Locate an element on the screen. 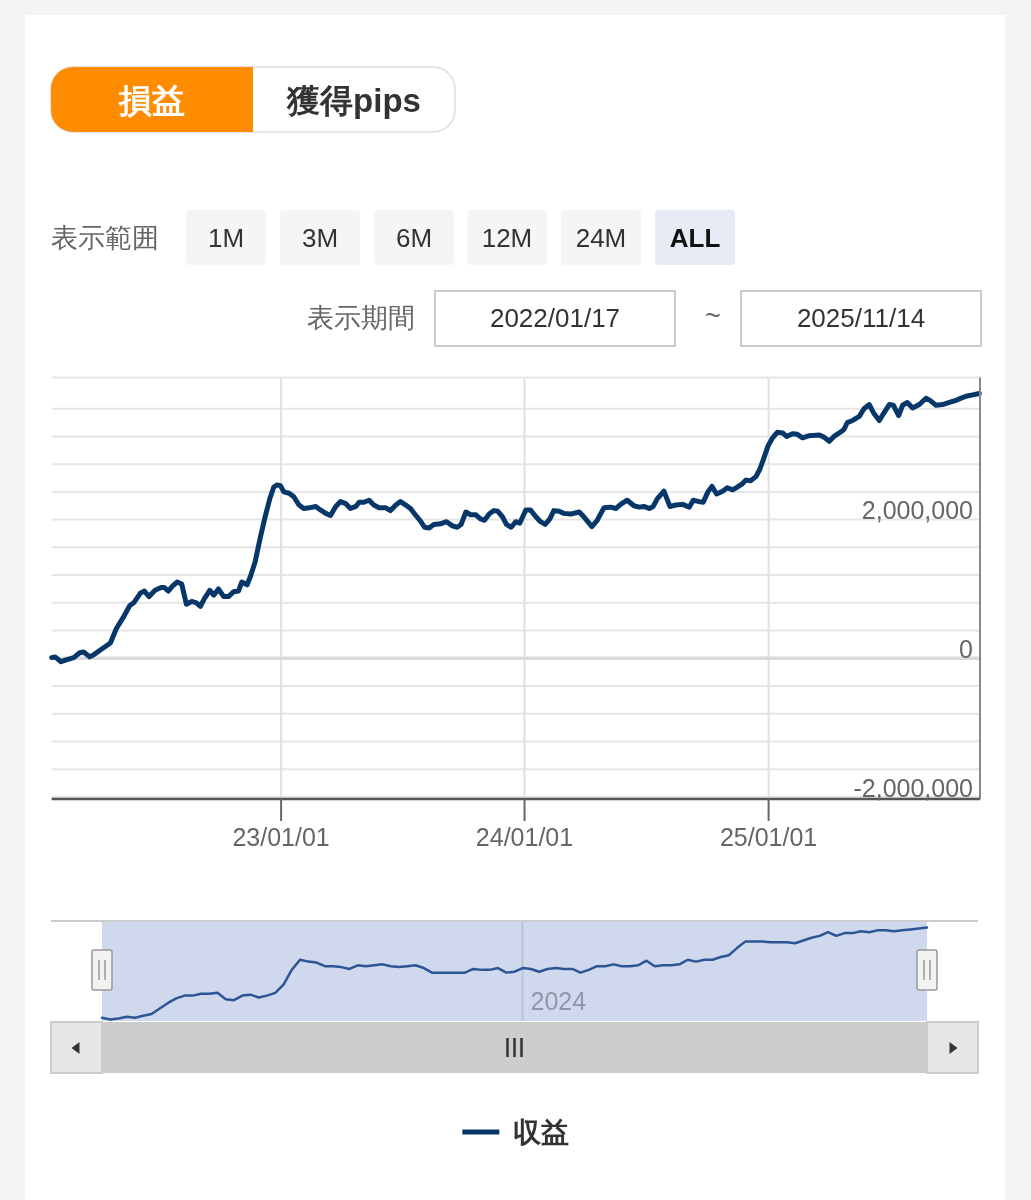  text: 損益 is located at coordinates (151, 100).